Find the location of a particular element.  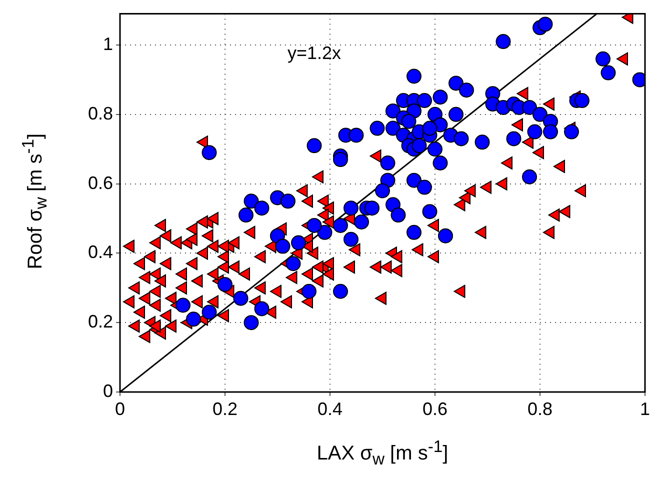

x-tick-label: 0.4 is located at coordinates (330, 408).